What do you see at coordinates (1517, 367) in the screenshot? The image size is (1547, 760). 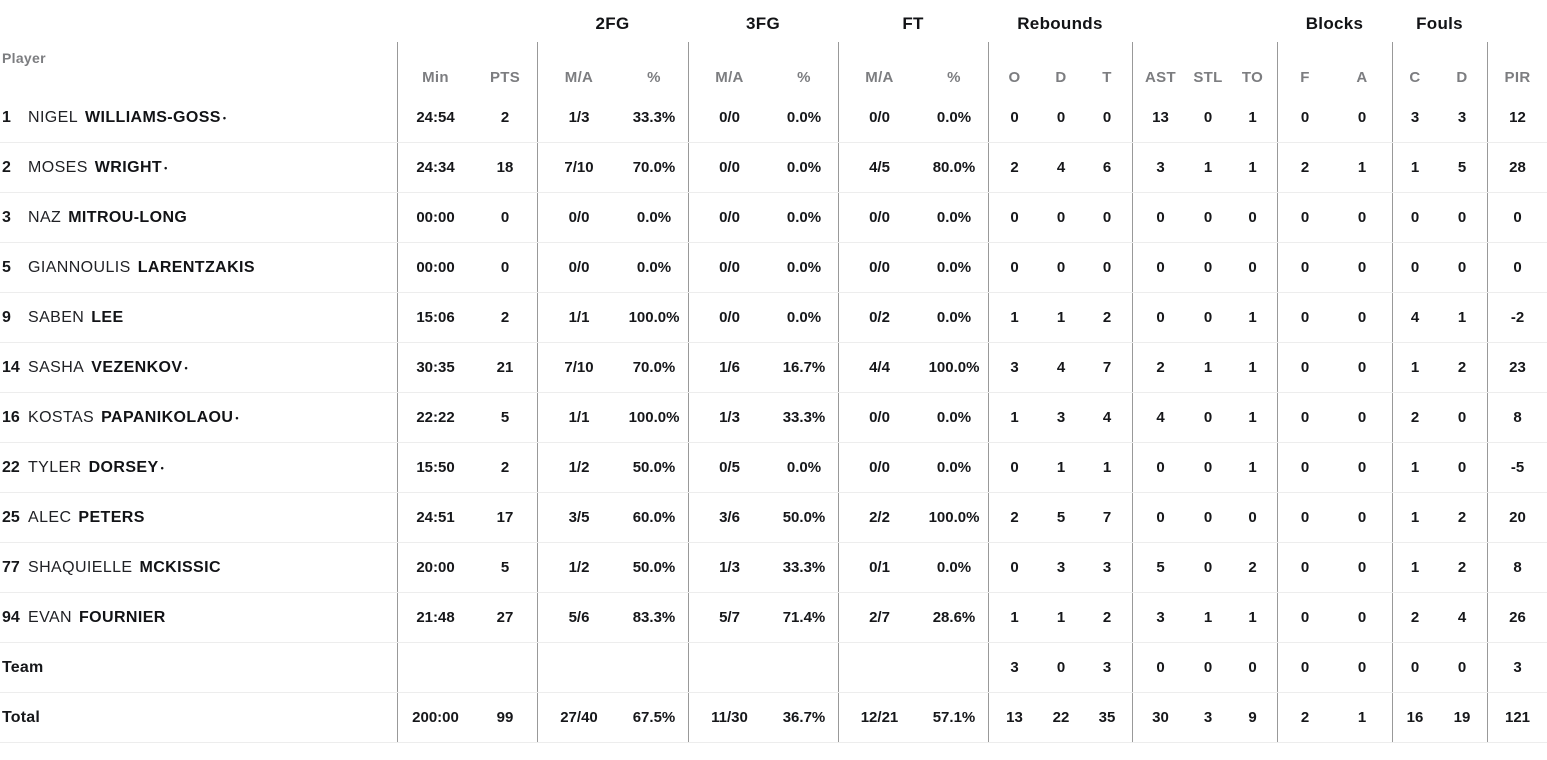 I see `stat-pir: 23` at bounding box center [1517, 367].